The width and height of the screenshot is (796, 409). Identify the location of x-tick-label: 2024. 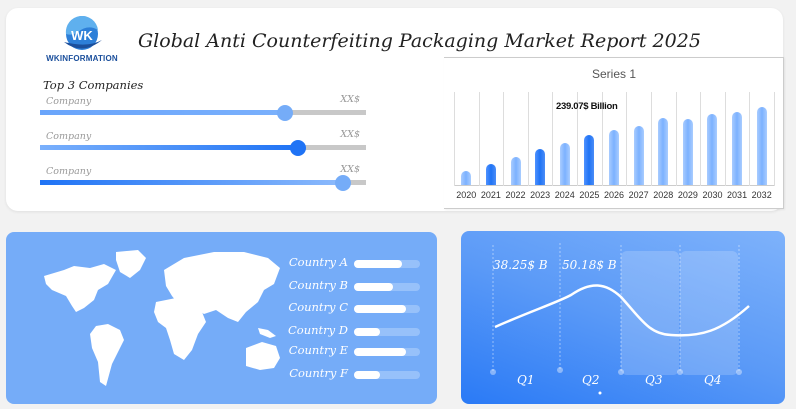
(564, 195).